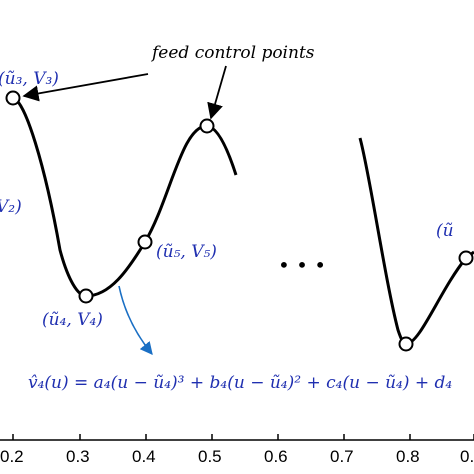  What do you see at coordinates (29, 79) in the screenshot?
I see `label-point-3: (ũ₃, V₃)` at bounding box center [29, 79].